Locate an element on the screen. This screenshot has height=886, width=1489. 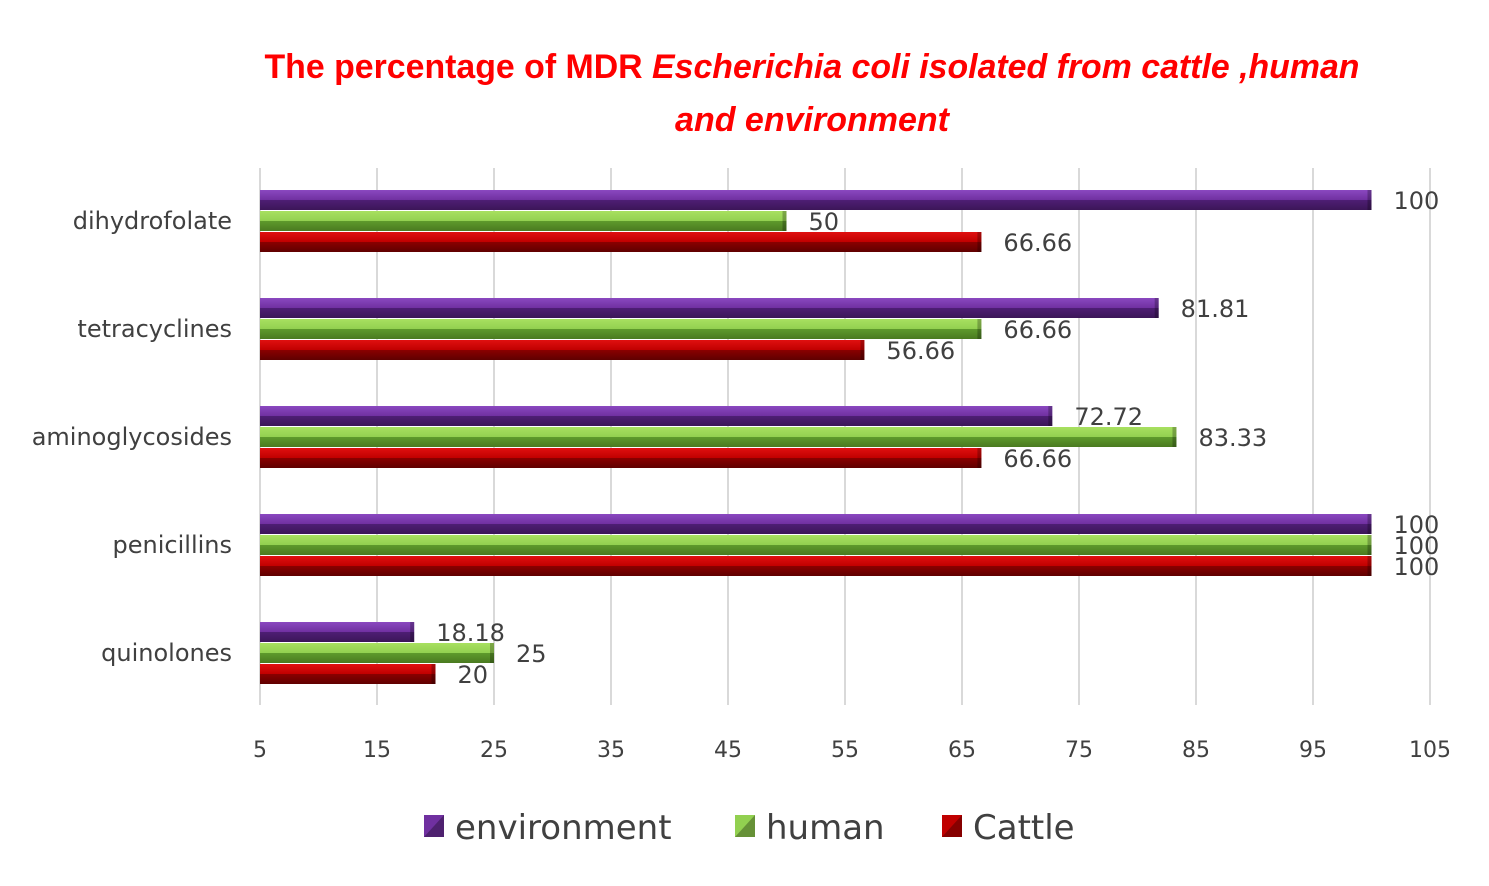
category-label: penicillins is located at coordinates (172, 545).